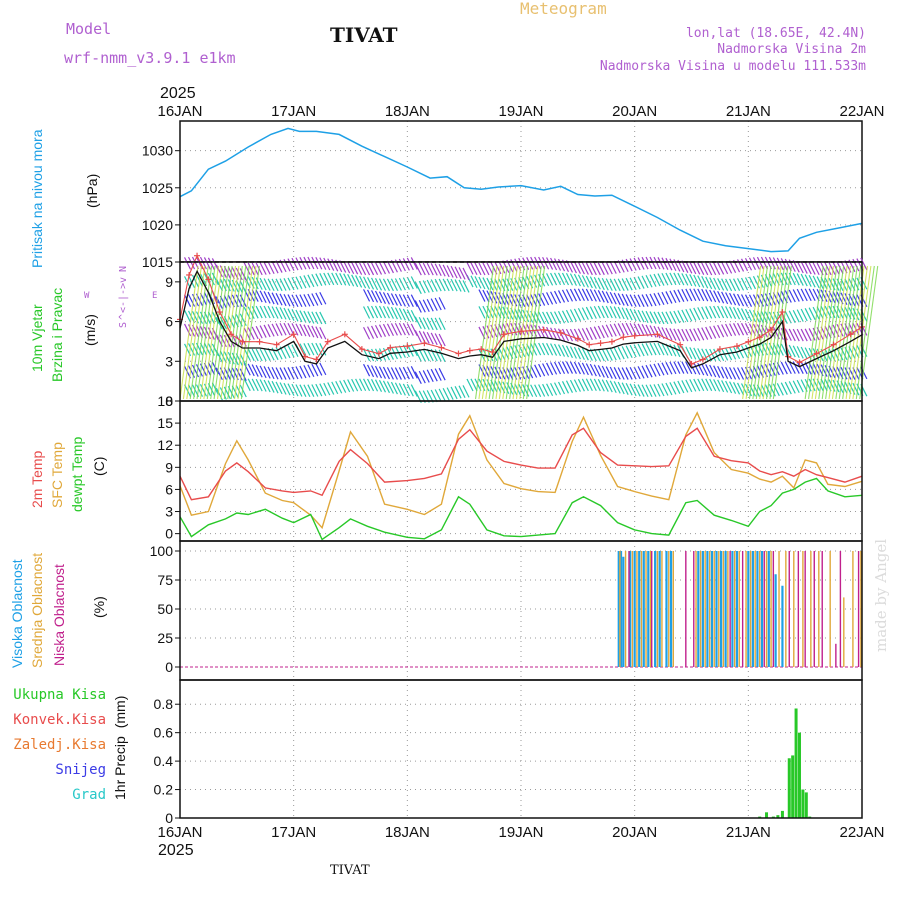 The width and height of the screenshot is (900, 900). I want to click on pressure-ylabel-unit: (hPa), so click(92, 191).